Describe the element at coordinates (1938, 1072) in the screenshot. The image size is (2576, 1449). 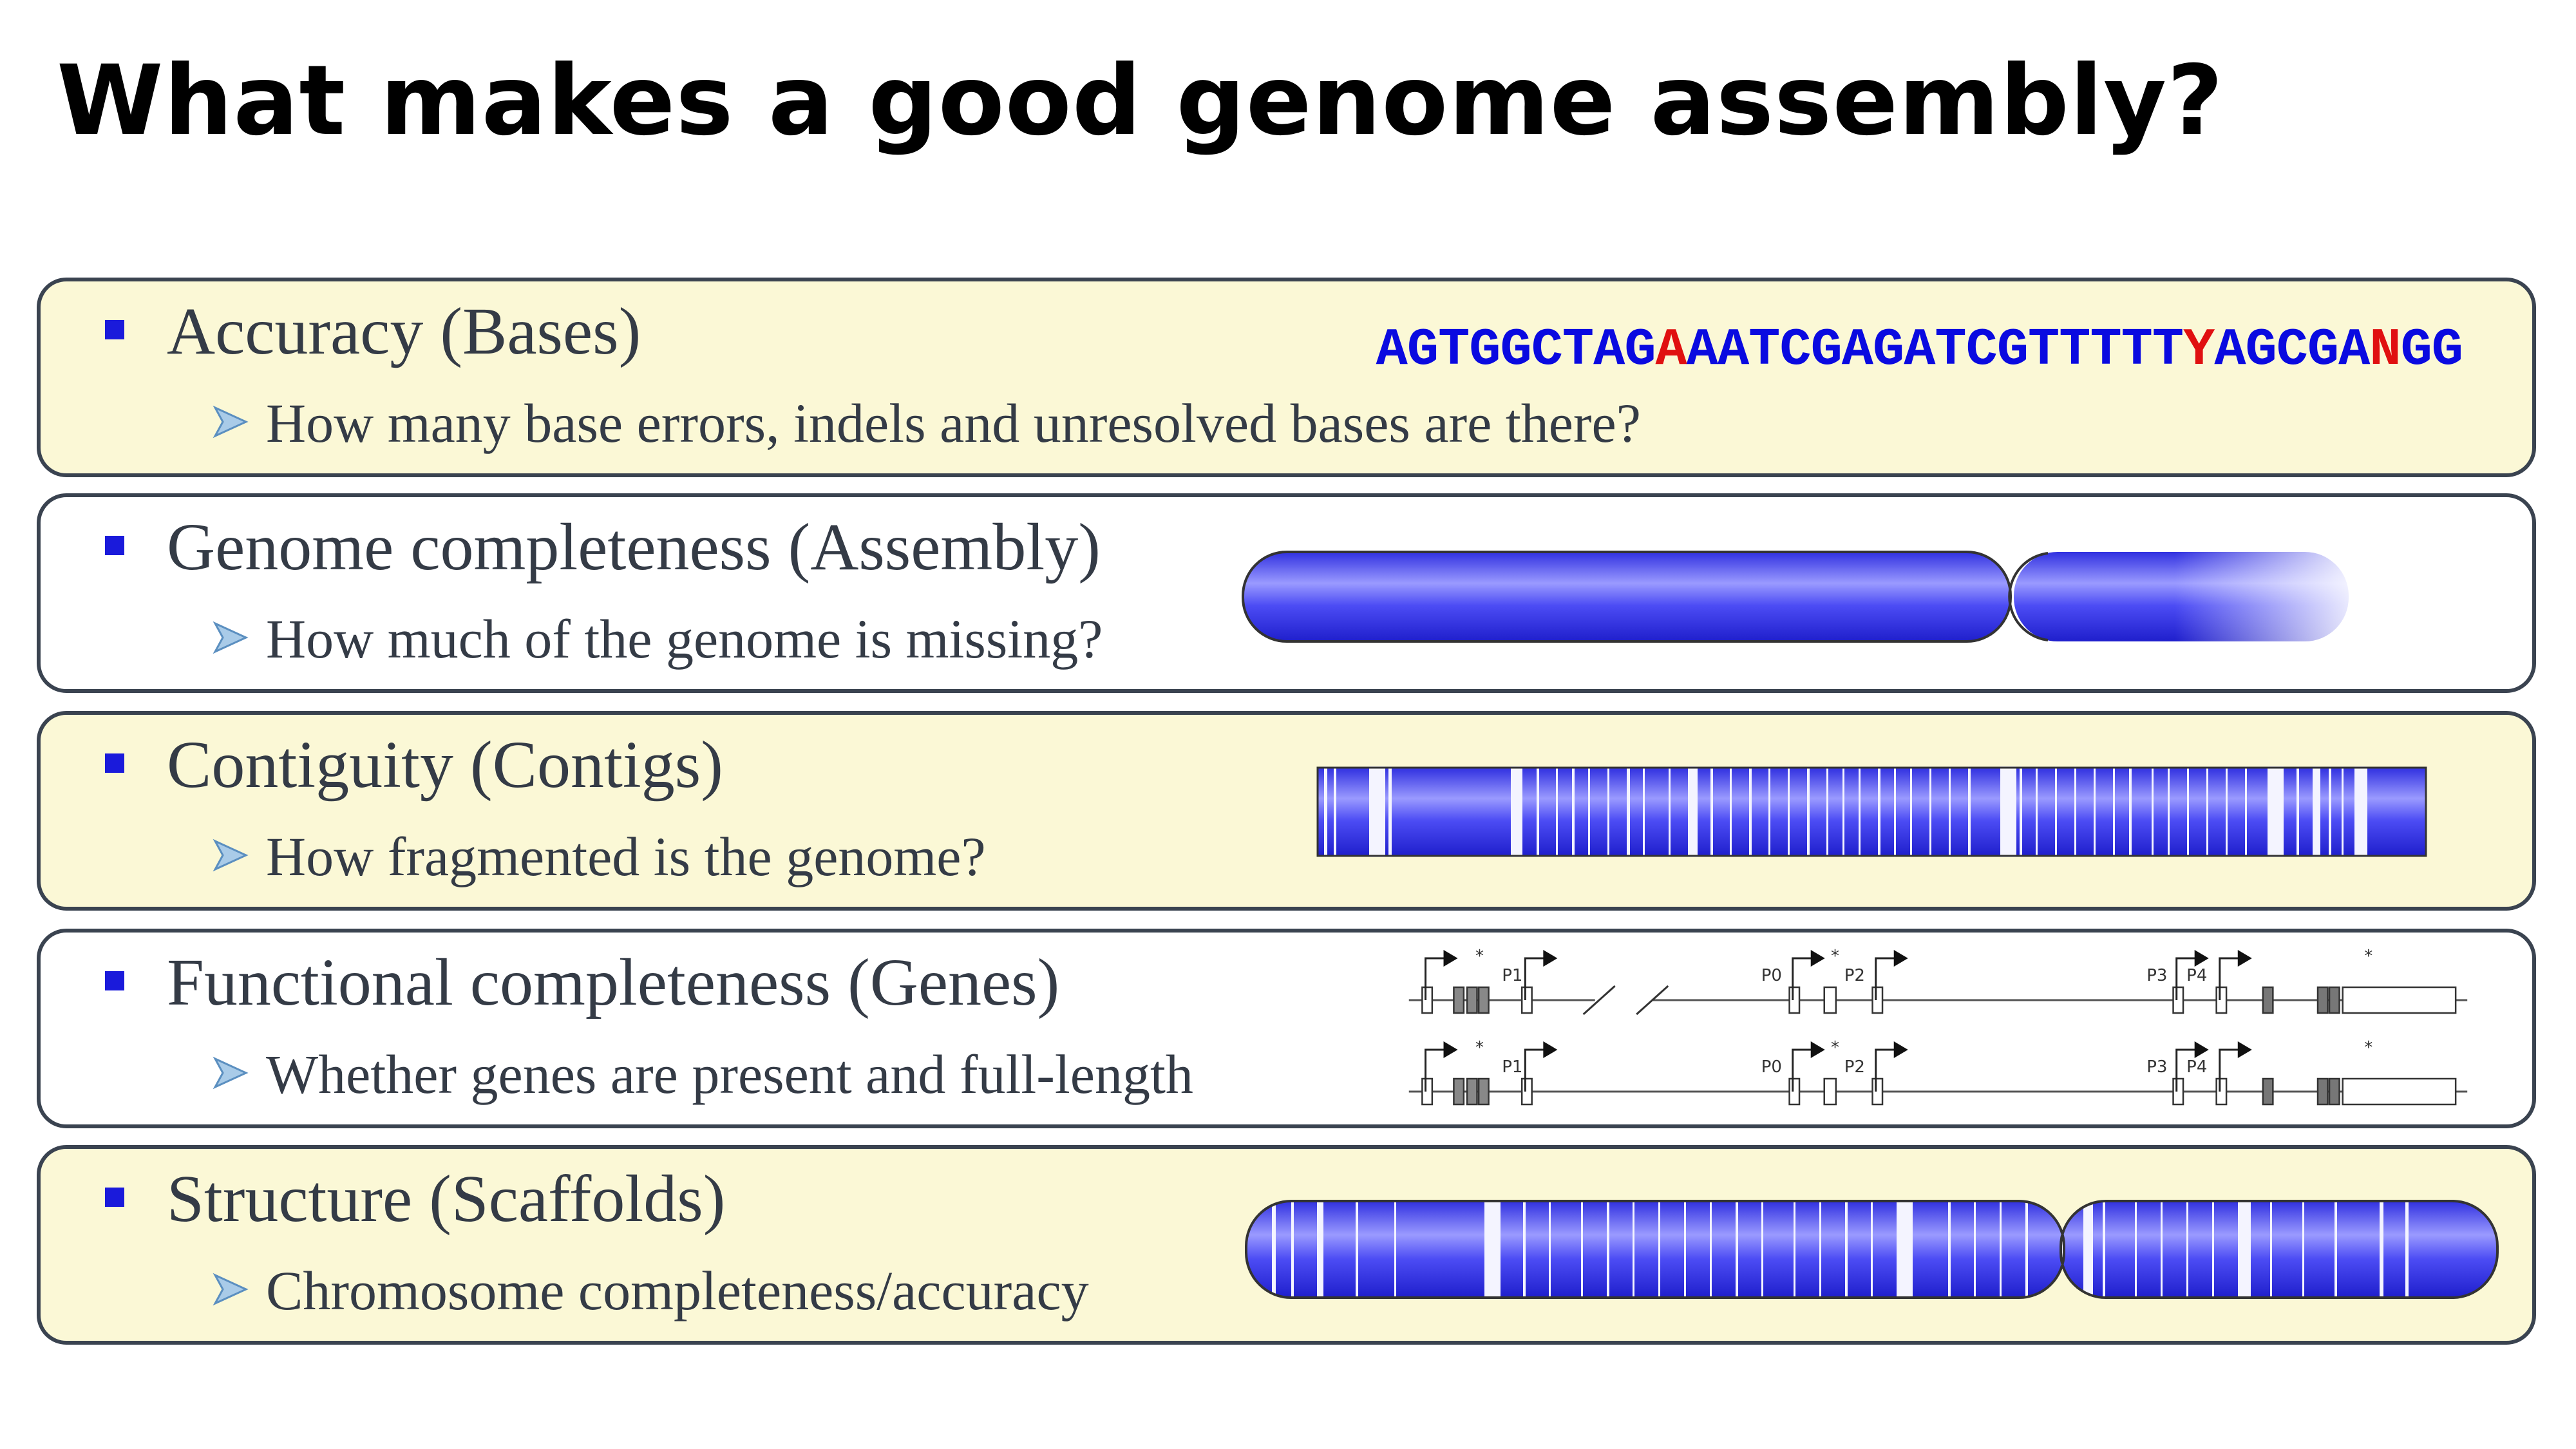
I see `gene-track: P1 P0 P2 P3 P4 * * *` at that location.